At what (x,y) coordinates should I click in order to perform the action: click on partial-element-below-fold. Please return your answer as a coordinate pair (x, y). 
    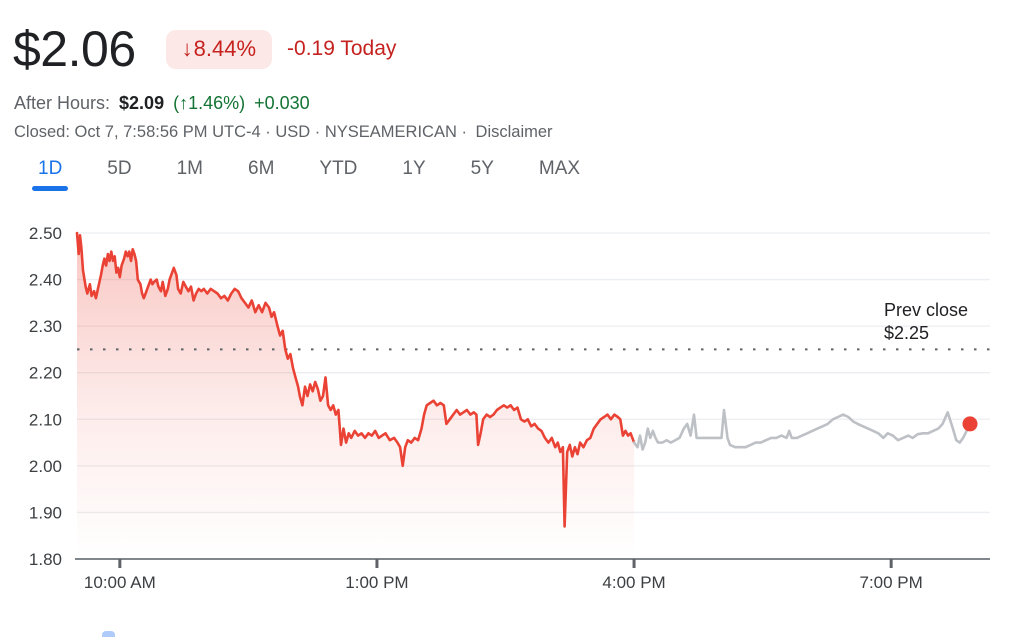
    Looking at the image, I should click on (108, 634).